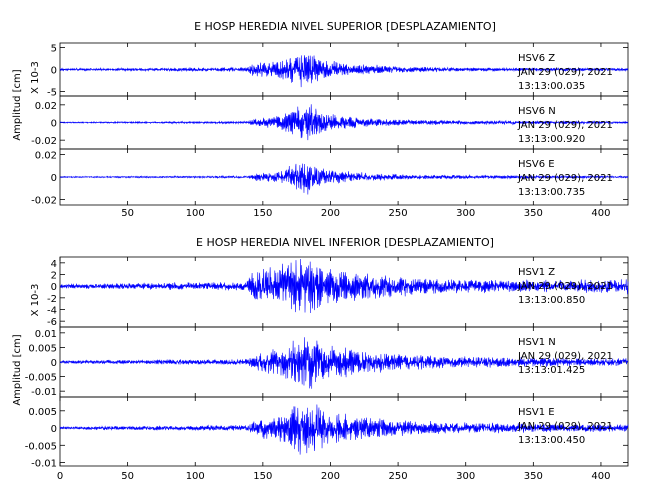 Image resolution: width=650 pixels, height=500 pixels. I want to click on x-tick-label: 0, so click(60, 476).